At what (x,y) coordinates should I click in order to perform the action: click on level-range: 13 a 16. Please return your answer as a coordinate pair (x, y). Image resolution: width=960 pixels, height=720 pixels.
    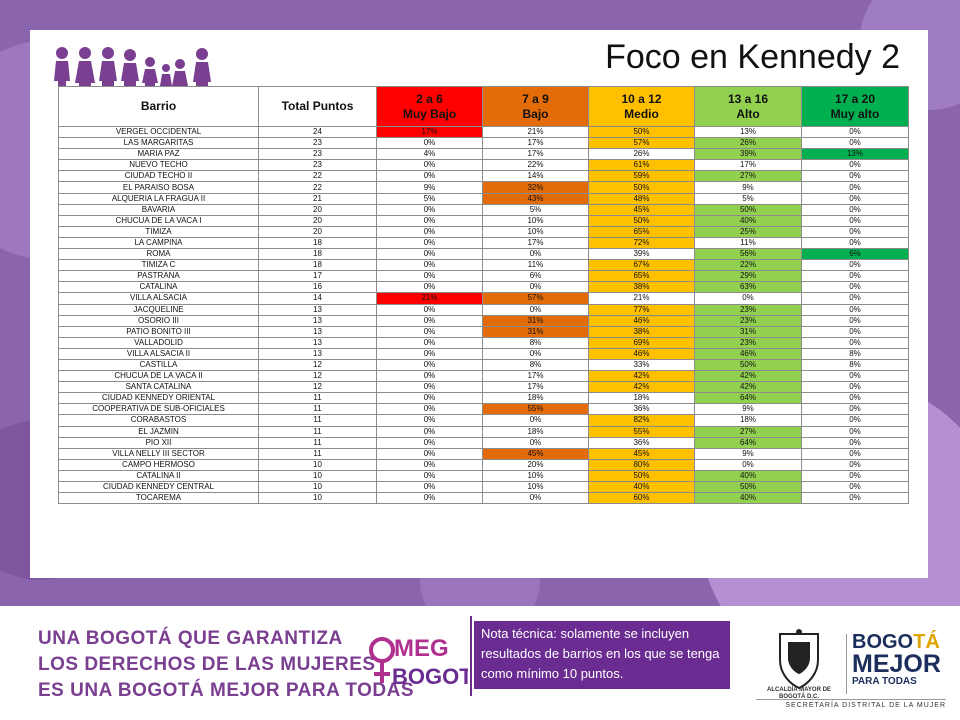
    Looking at the image, I should click on (748, 98).